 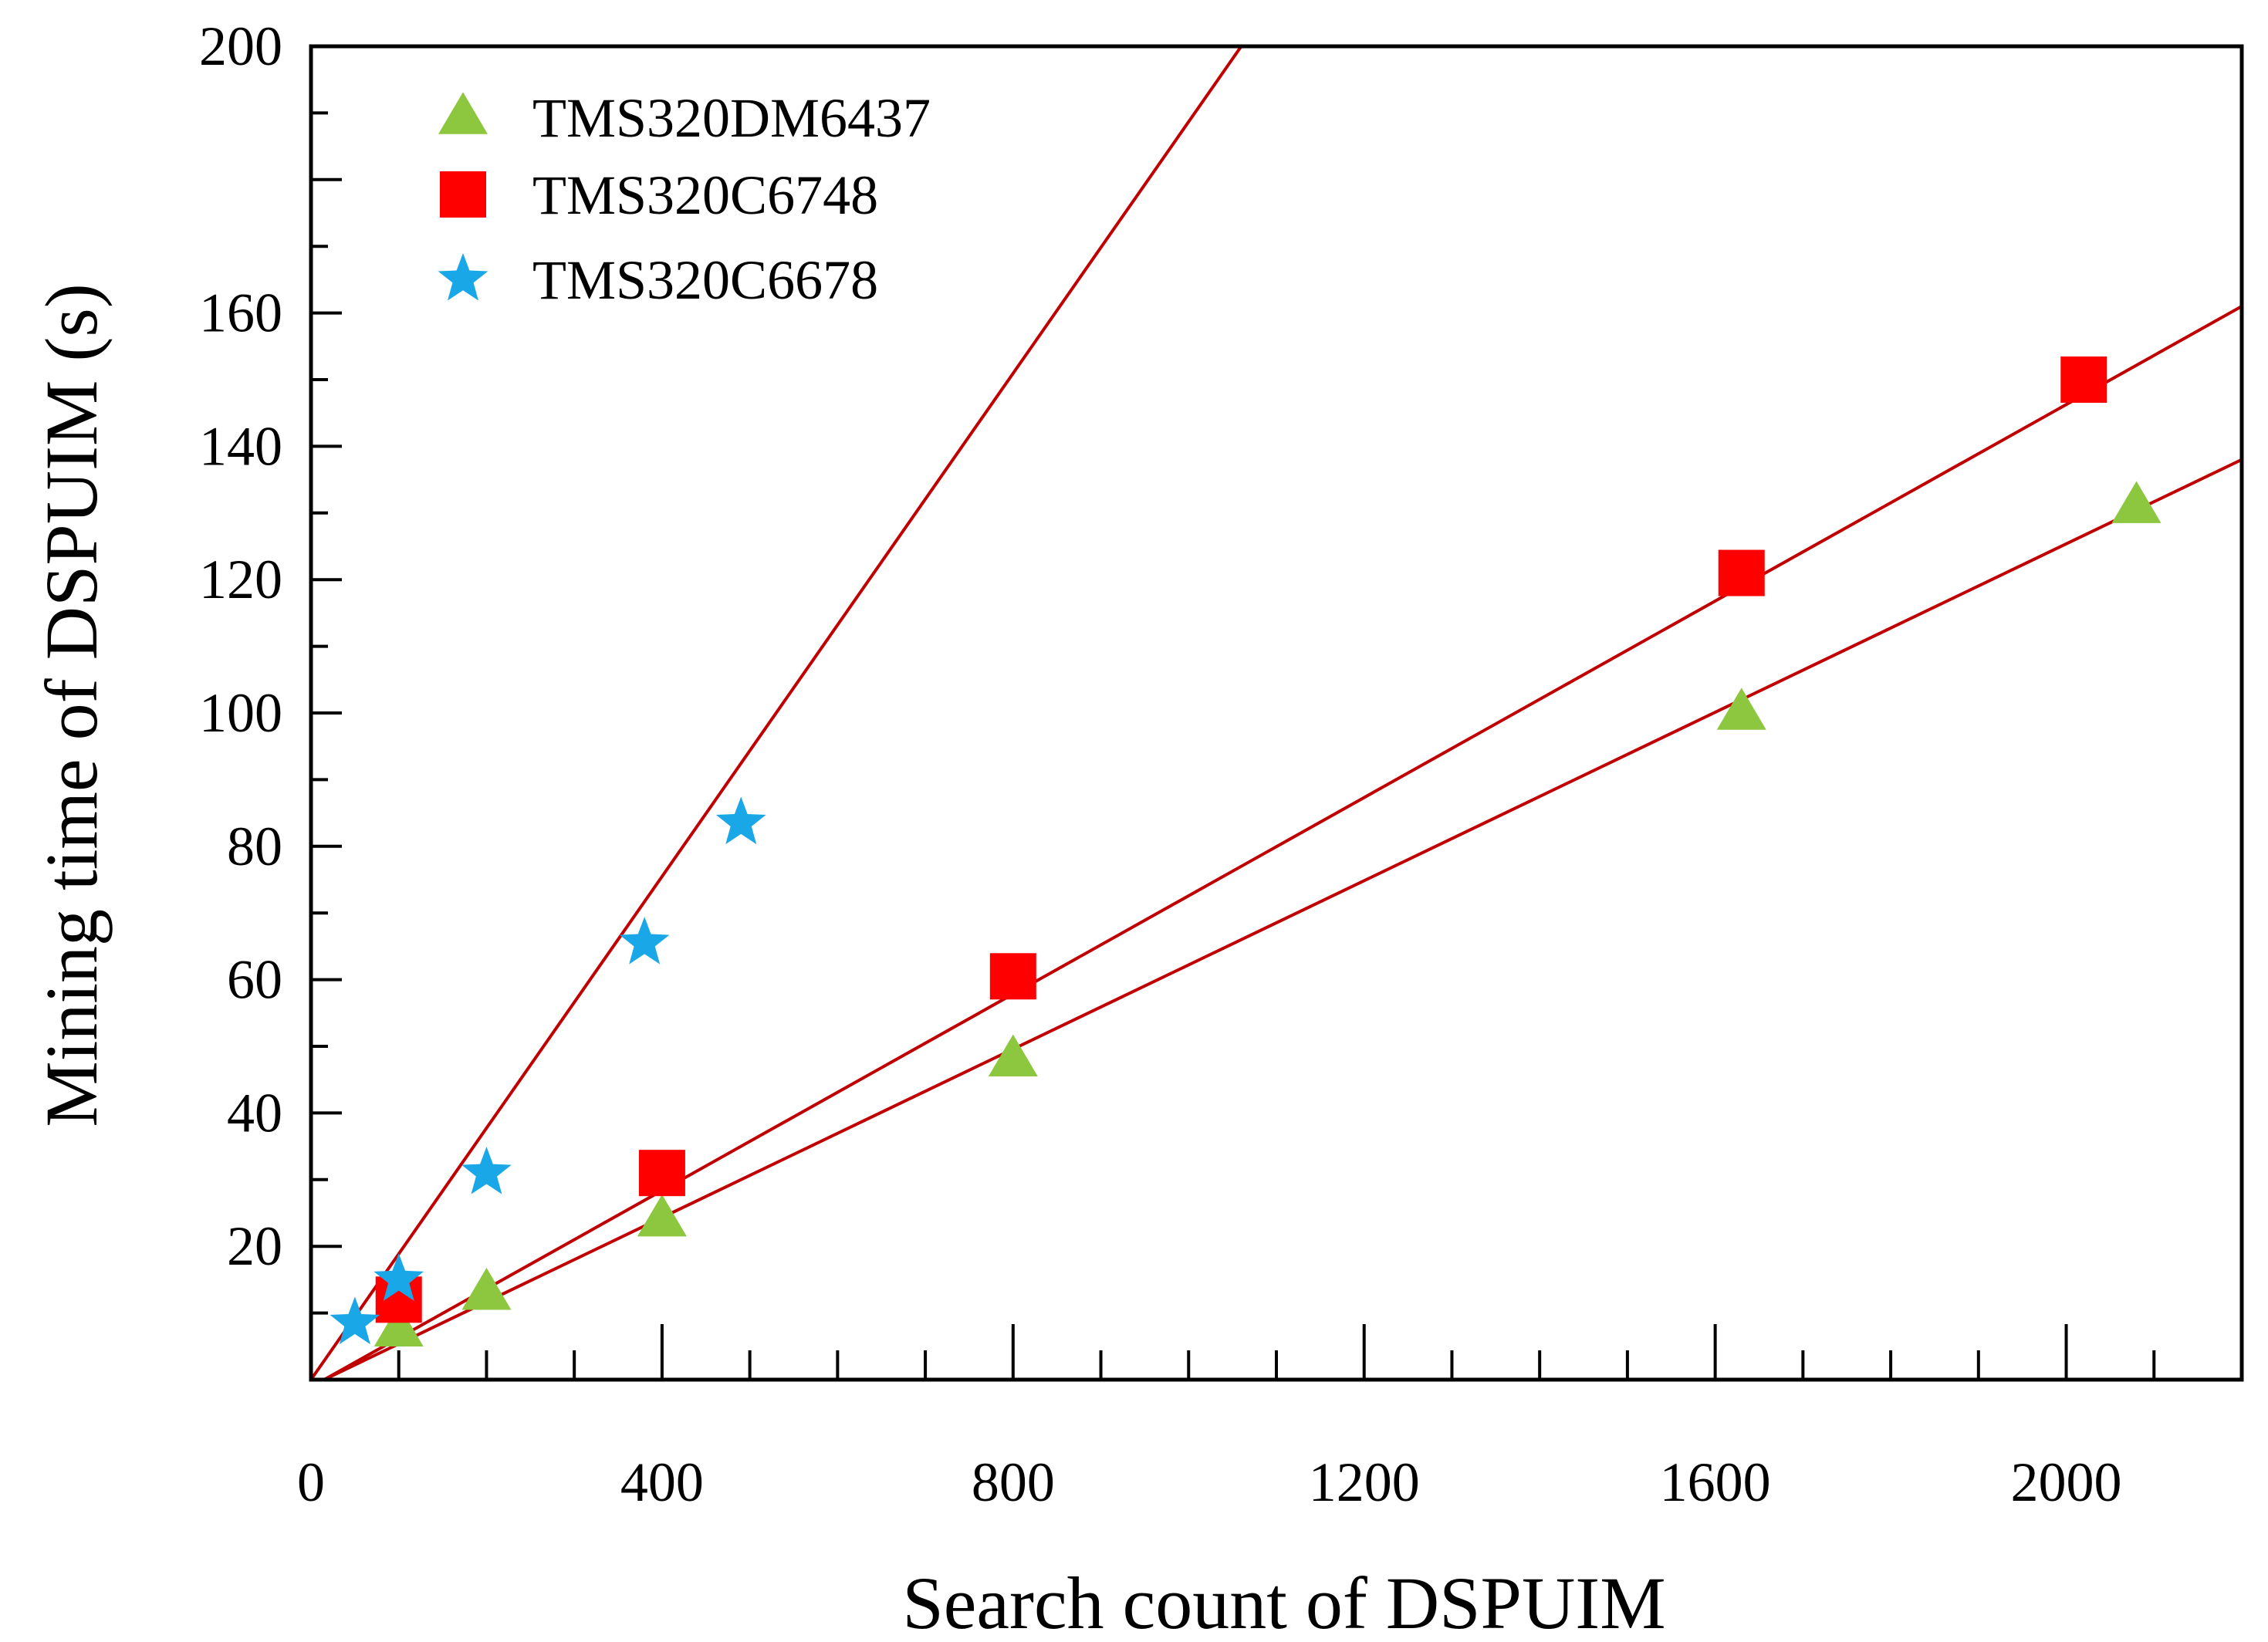 I want to click on x-tick-label: 800, so click(x=1014, y=1482).